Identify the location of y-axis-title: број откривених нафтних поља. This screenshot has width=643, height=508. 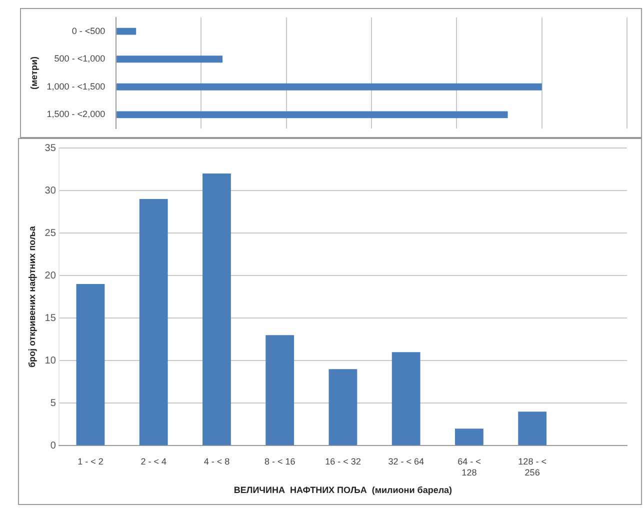
(31, 296).